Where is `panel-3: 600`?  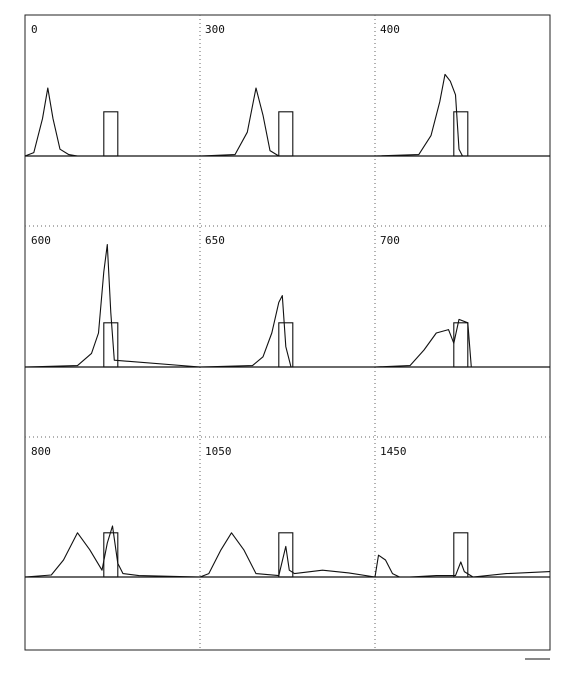
panel-3: 600 is located at coordinates (112, 301).